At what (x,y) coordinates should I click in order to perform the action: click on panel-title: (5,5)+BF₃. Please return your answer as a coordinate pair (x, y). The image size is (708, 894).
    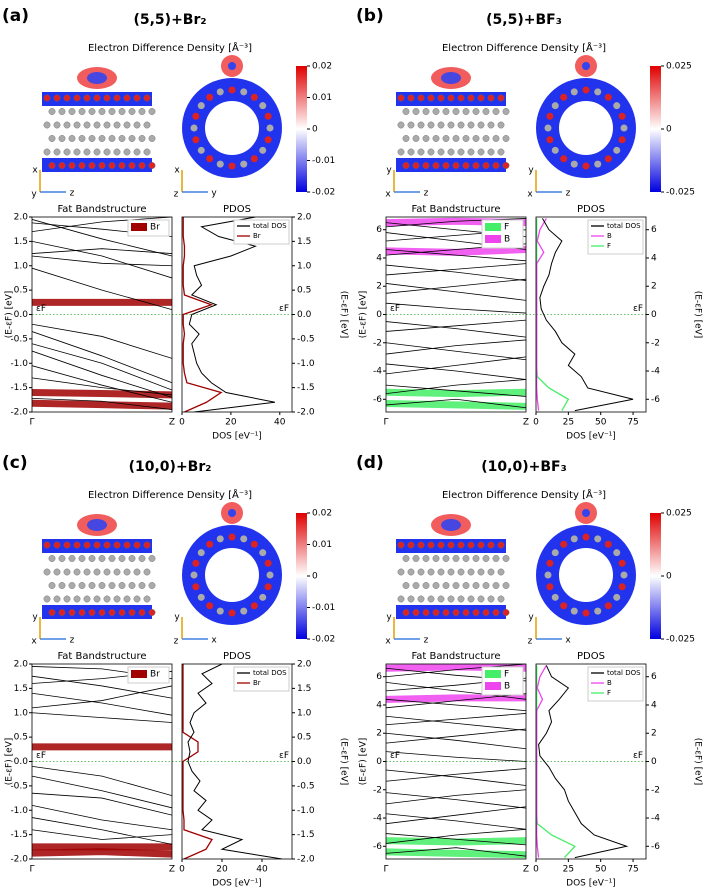
    Looking at the image, I should click on (524, 20).